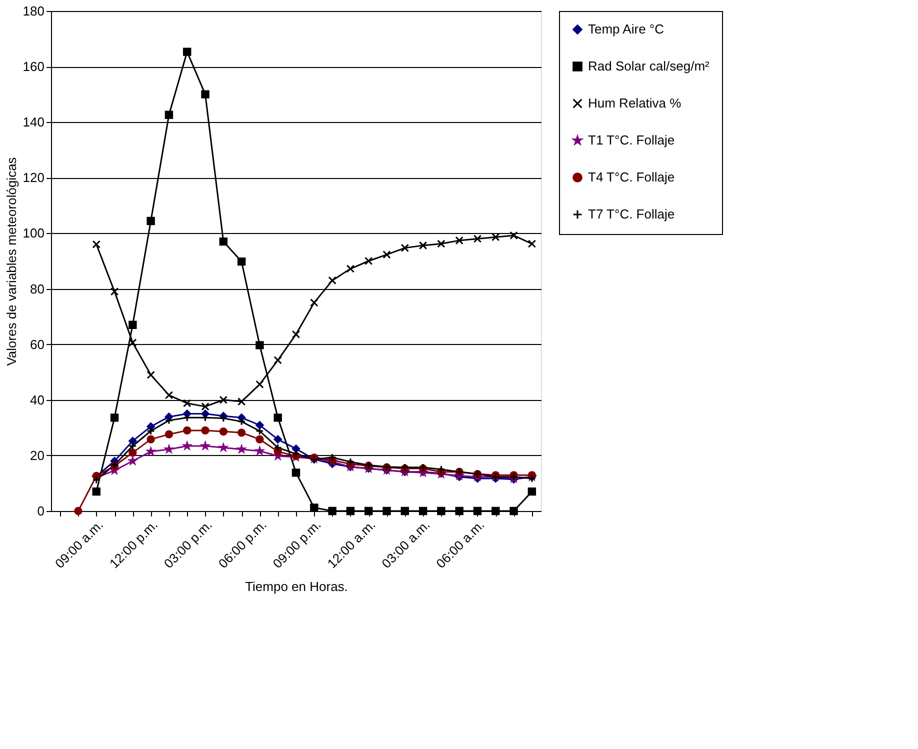  What do you see at coordinates (40, 511) in the screenshot?
I see `y-tick-label: 0` at bounding box center [40, 511].